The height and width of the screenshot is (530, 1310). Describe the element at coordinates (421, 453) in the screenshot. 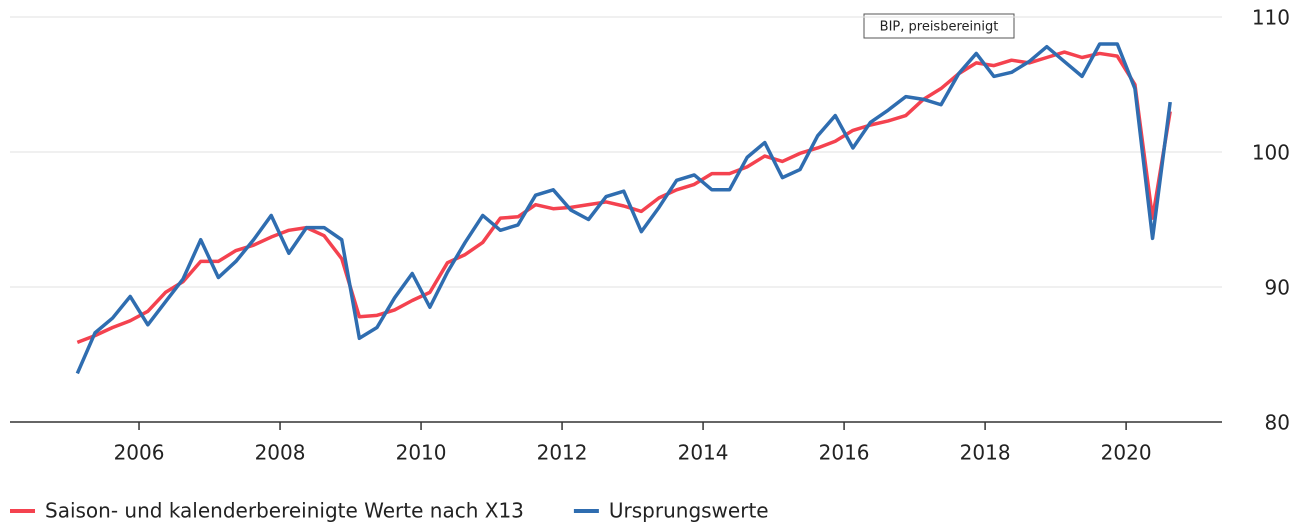

I see `x-tick-label: 2010` at that location.